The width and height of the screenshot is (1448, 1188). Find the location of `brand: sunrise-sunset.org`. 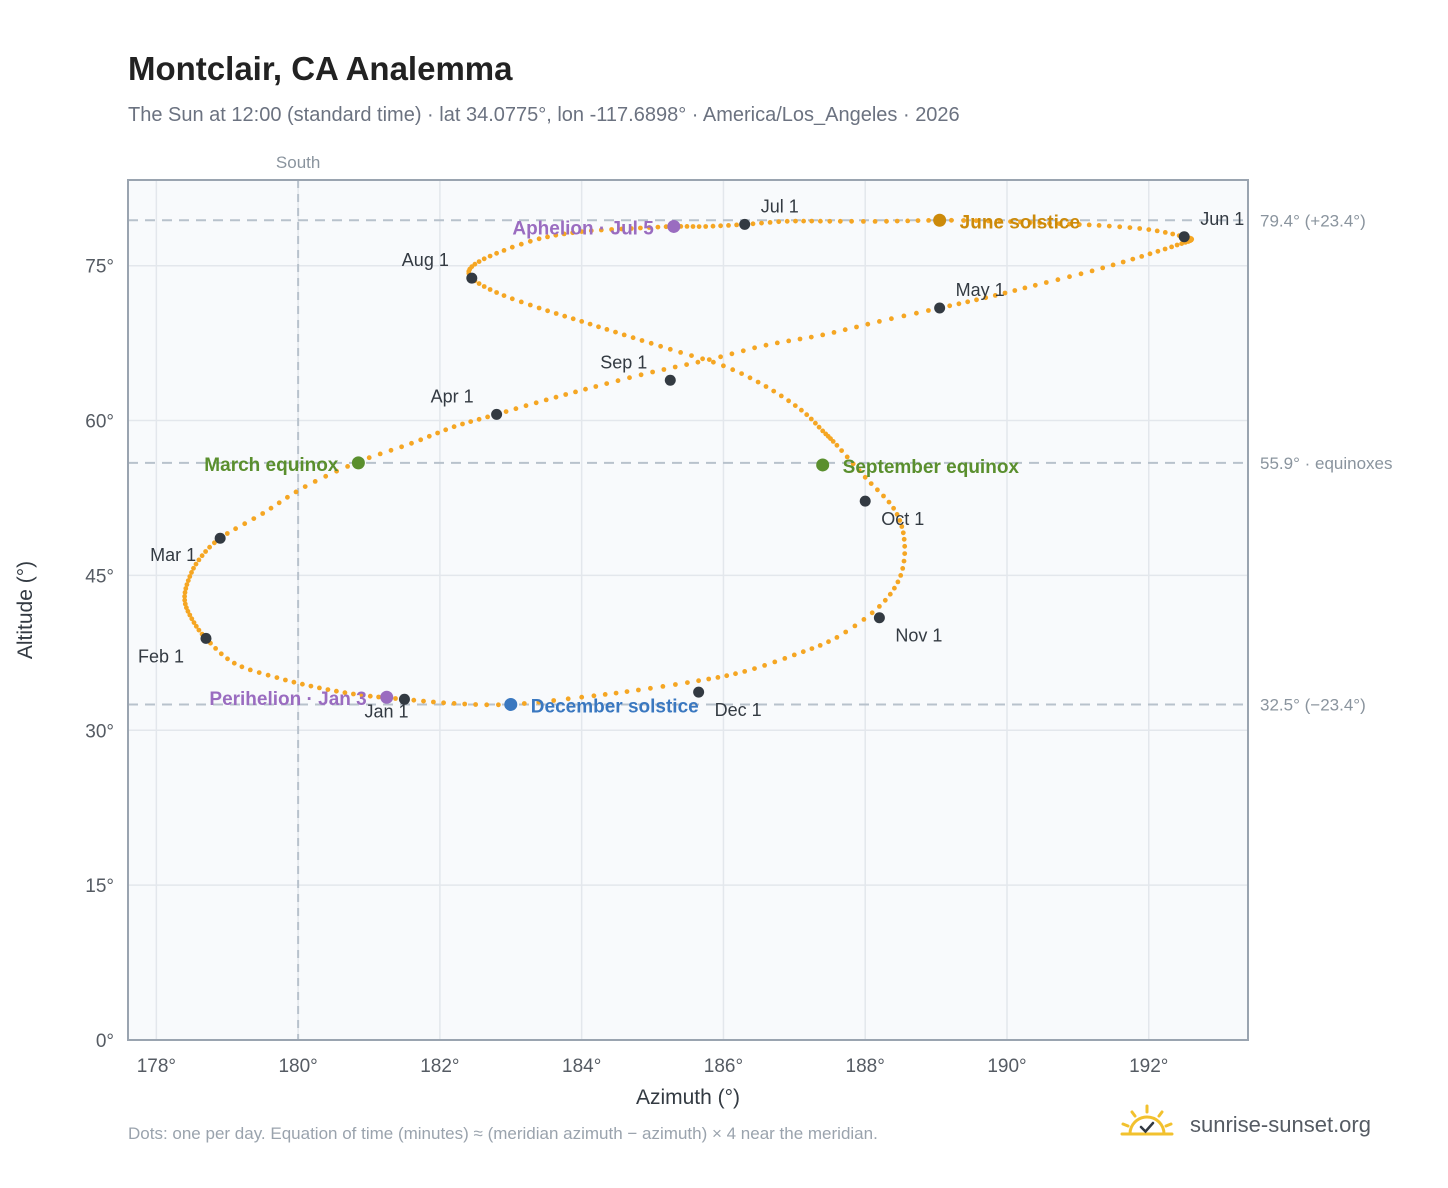

brand: sunrise-sunset.org is located at coordinates (1255, 1126).